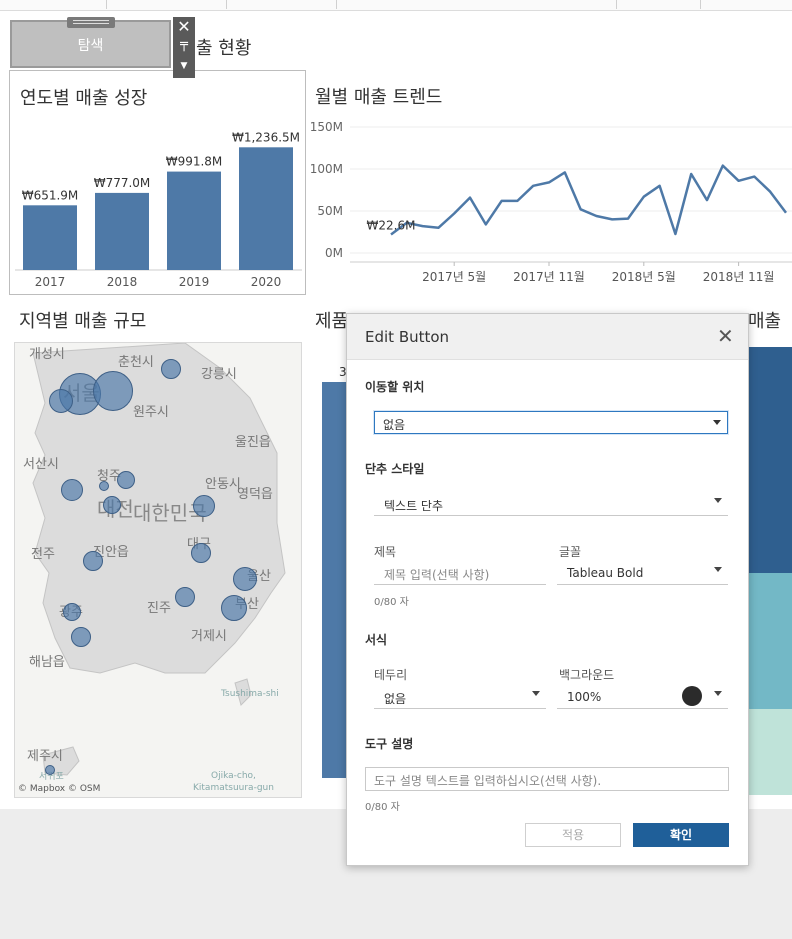  I want to click on map-label: 춘천시, so click(136, 362).